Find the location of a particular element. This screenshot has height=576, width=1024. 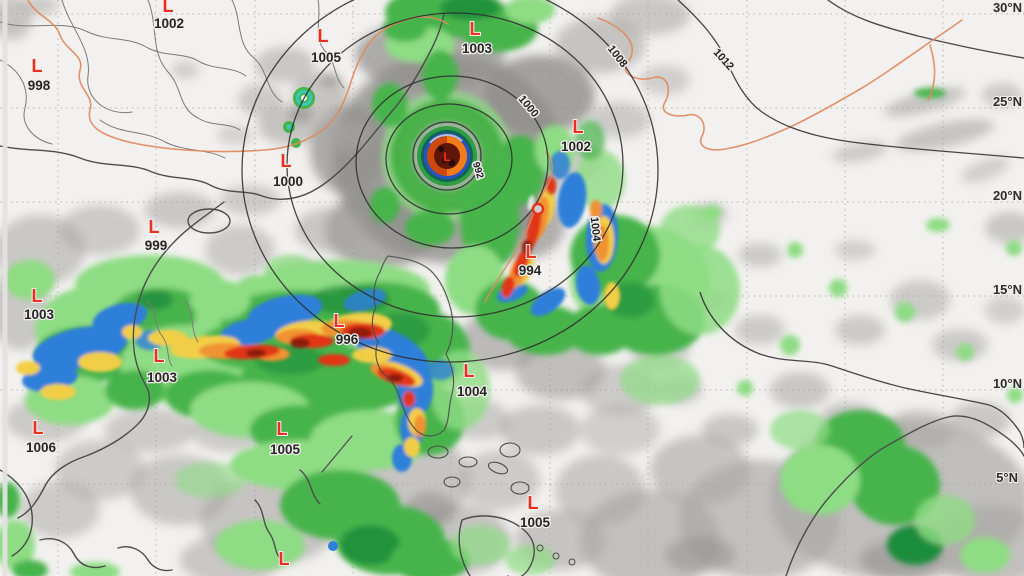

latitude-label: 15°N is located at coordinates (1007, 289).